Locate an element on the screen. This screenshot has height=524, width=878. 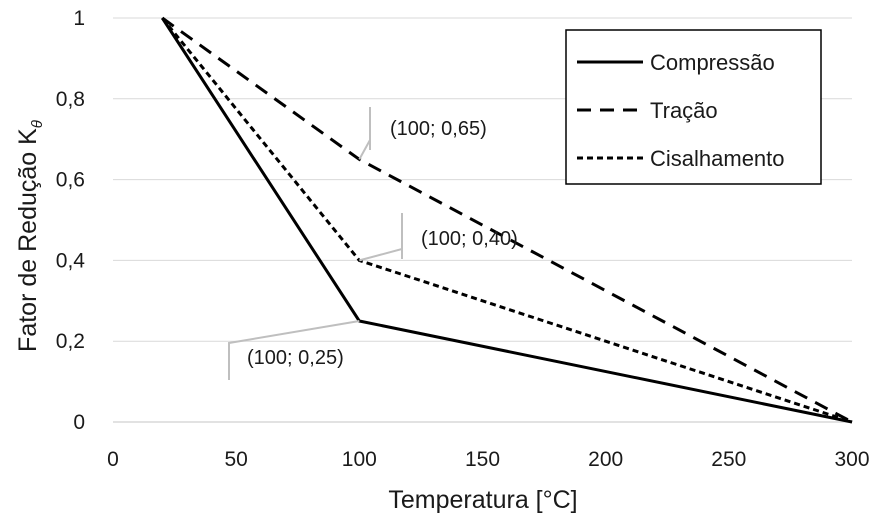
y-axis-title-main: Fator de Redução K is located at coordinates (28, 240).